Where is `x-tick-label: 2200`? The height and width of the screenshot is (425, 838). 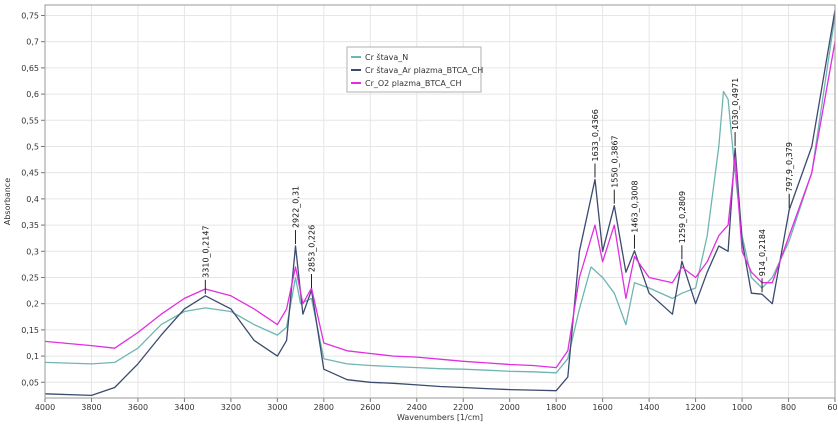 x-tick-label: 2200 is located at coordinates (463, 407).